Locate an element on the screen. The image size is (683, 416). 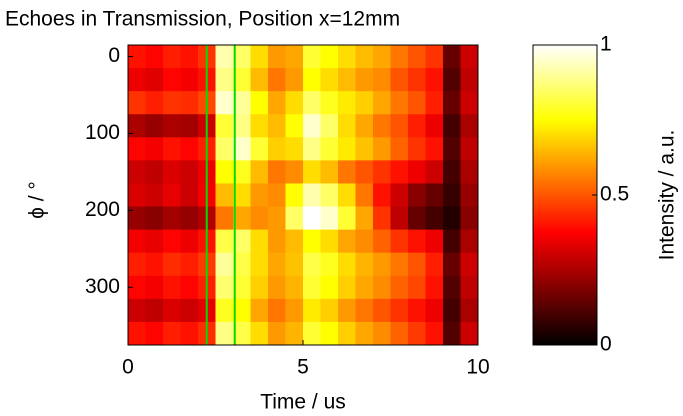
colorbar-tick-label: 0 is located at coordinates (606, 344).